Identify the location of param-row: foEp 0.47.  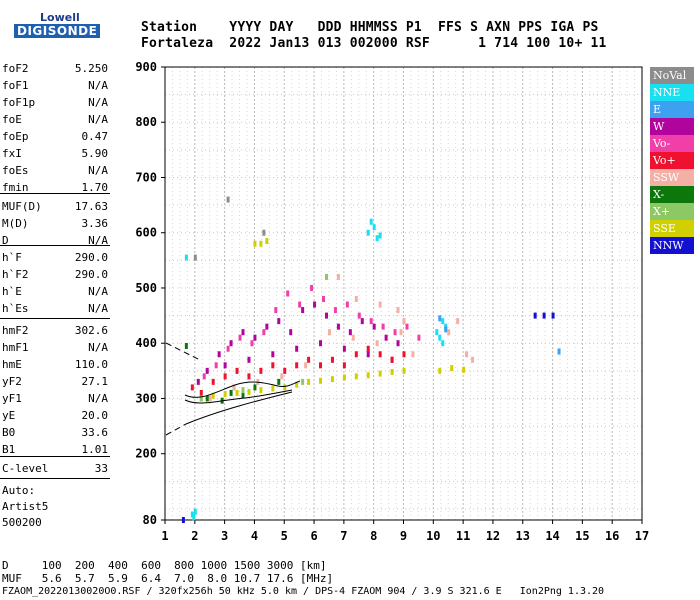
(55, 136).